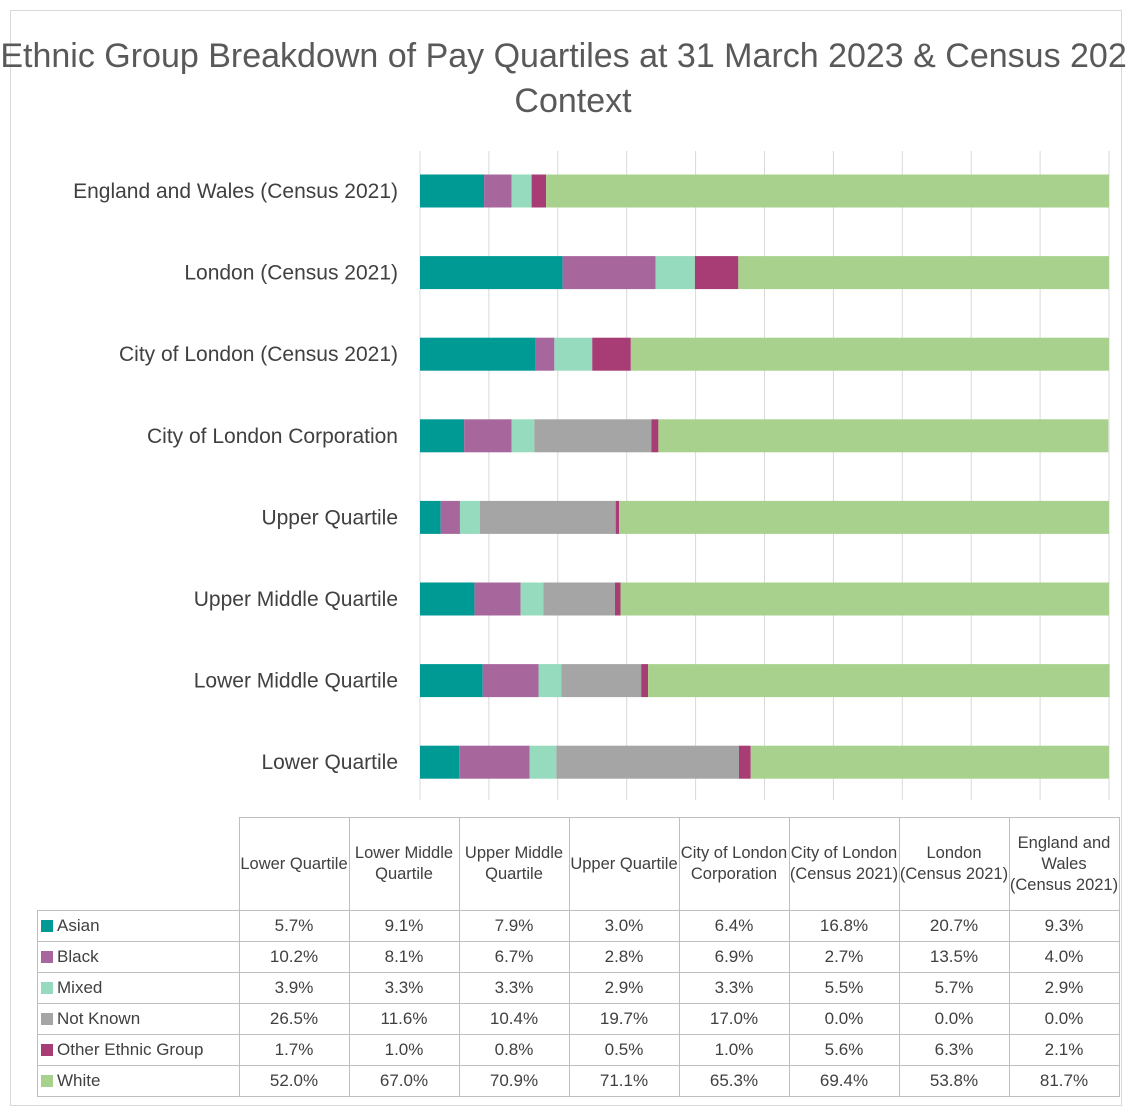 The image size is (1126, 1119). I want to click on table-header: Upper Quartile, so click(624, 864).